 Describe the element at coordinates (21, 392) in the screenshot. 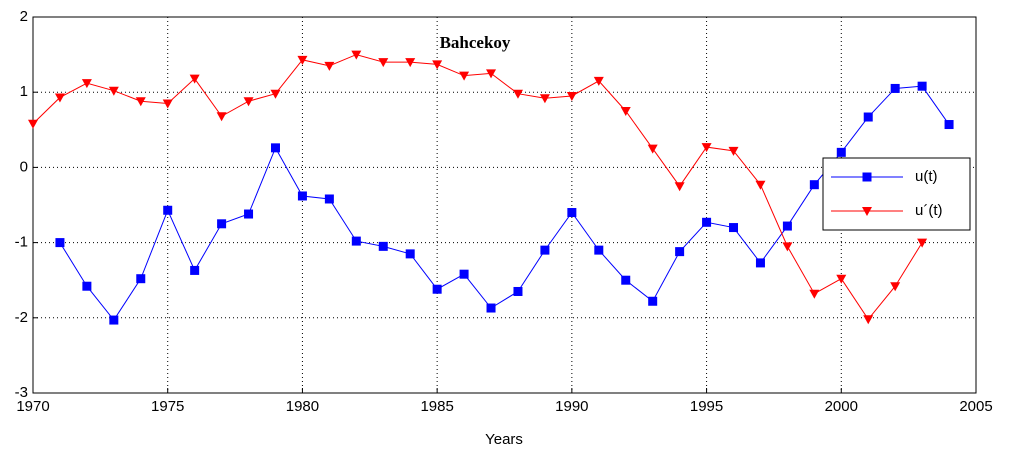

I see `y-tick-label: -3` at that location.